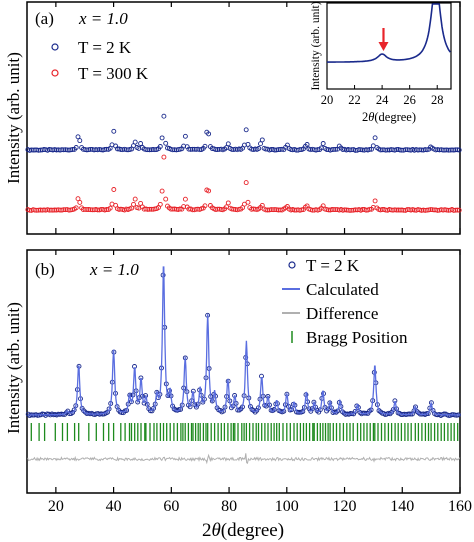 The width and height of the screenshot is (474, 542). What do you see at coordinates (354, 100) in the screenshot?
I see `inset-x-tick-label: 22` at bounding box center [354, 100].